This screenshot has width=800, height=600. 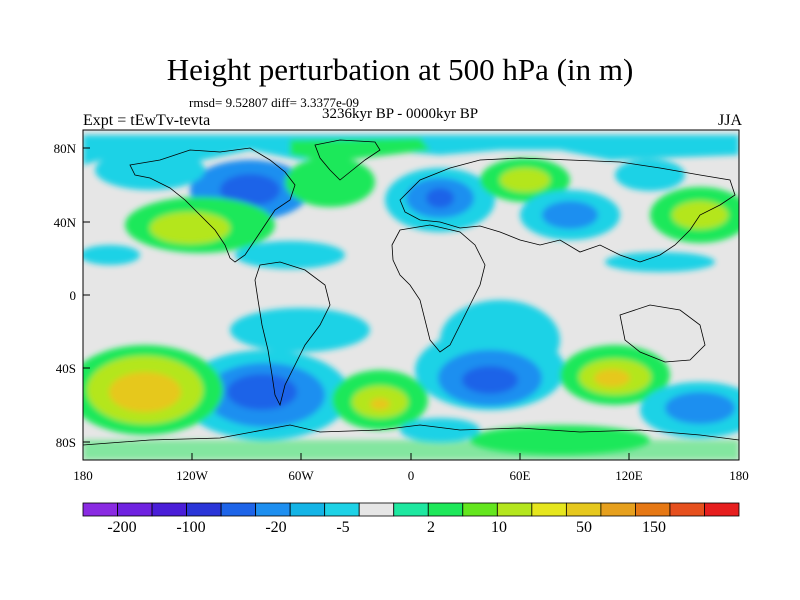 I want to click on y-tick-label: 80S, so click(x=66, y=442).